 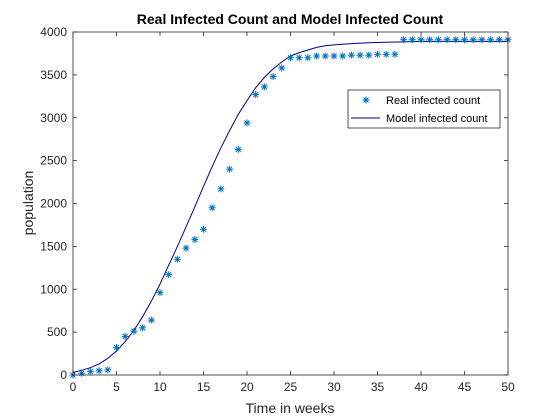 I want to click on x-tick-label: 20, so click(x=247, y=387).